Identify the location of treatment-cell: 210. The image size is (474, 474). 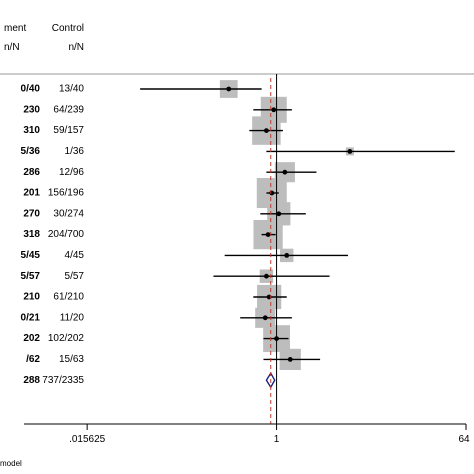
(31, 297).